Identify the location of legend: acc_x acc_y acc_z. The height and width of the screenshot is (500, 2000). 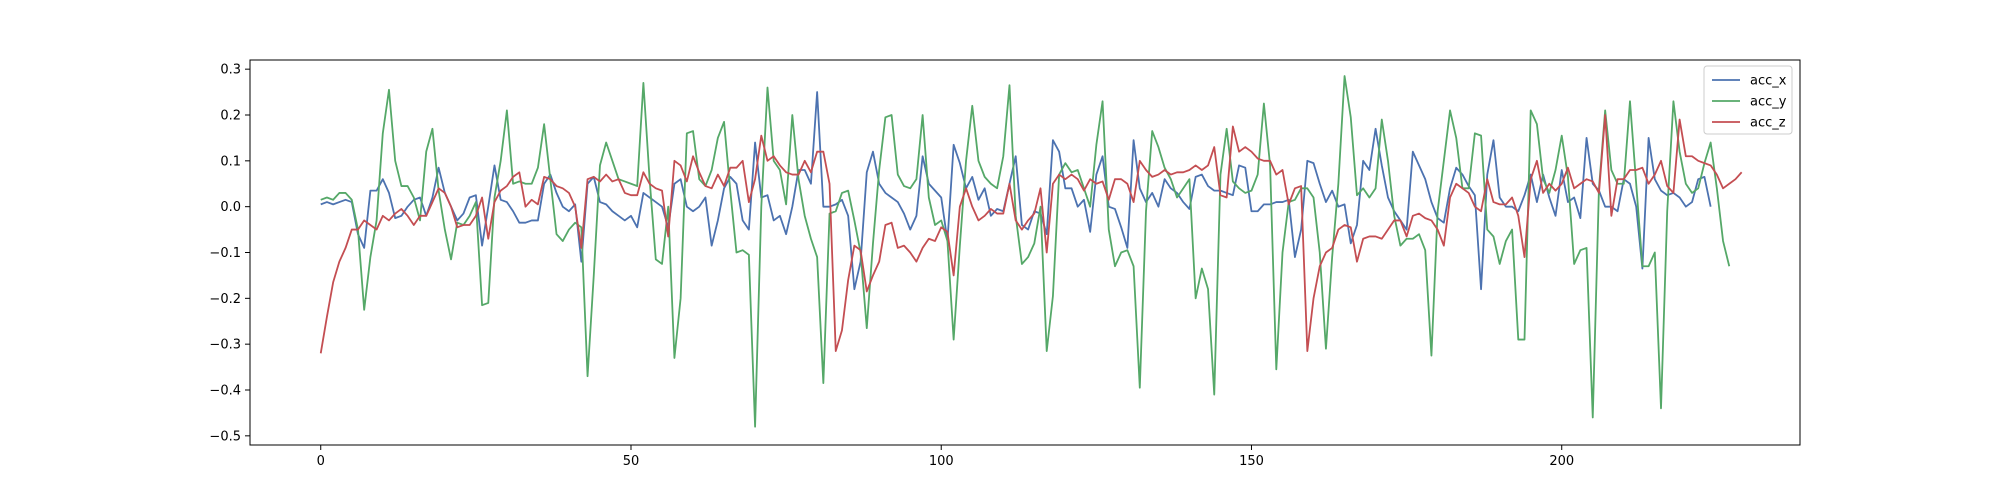
(1748, 100).